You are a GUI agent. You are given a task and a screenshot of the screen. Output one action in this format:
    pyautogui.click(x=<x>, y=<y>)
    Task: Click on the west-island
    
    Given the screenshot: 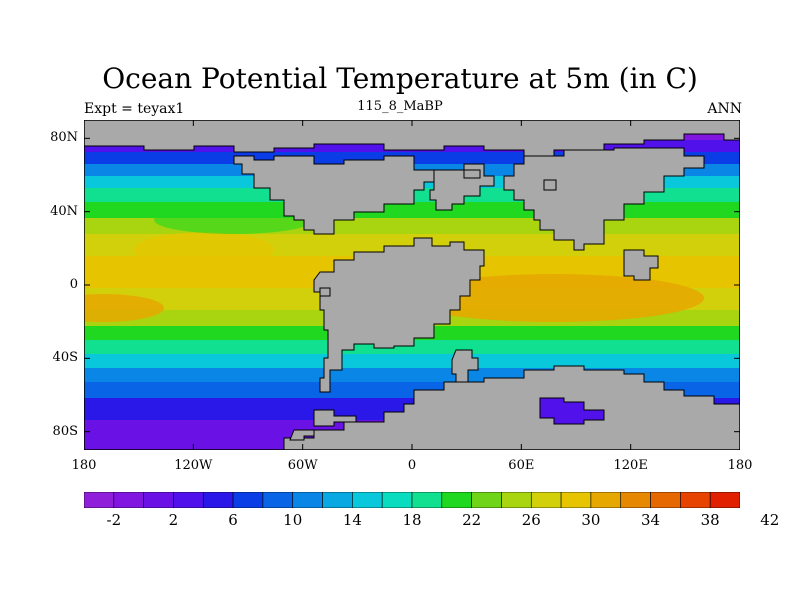 What is the action you would take?
    pyautogui.click(x=325, y=292)
    